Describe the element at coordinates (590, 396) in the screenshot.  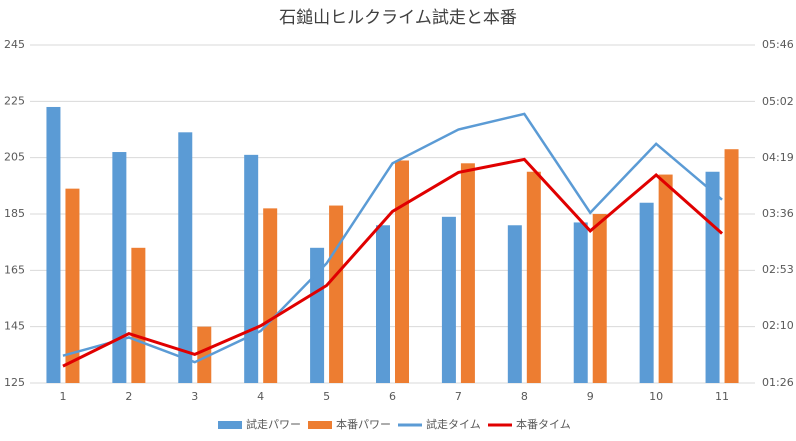
I see `x-tick-label: 9` at that location.